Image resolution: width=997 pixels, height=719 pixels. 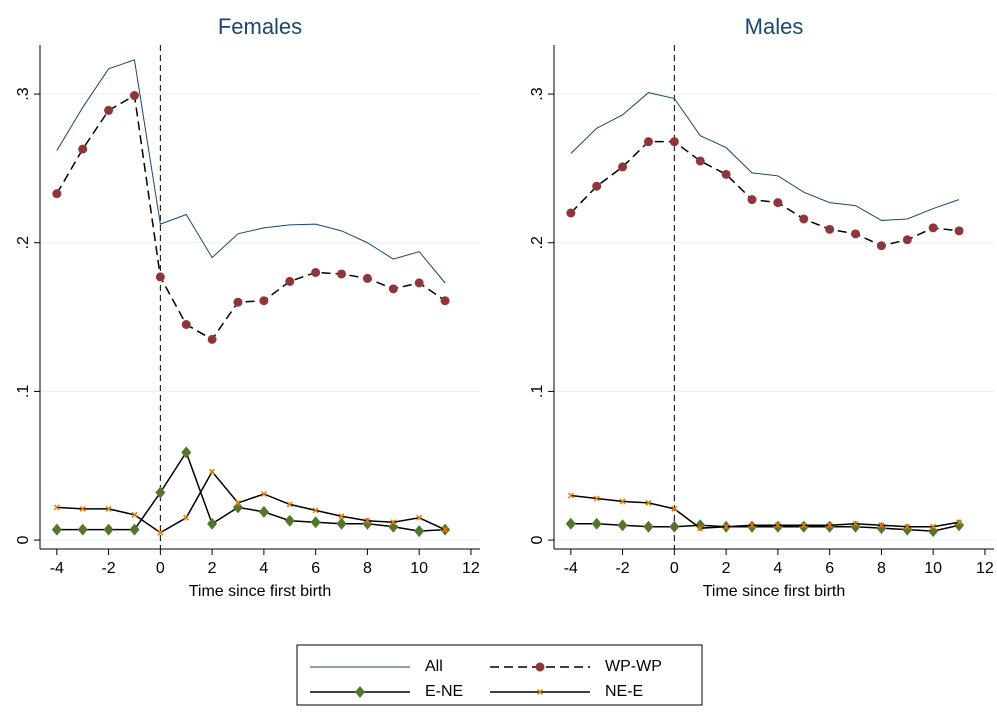 I want to click on panel-title: Males, so click(x=774, y=26).